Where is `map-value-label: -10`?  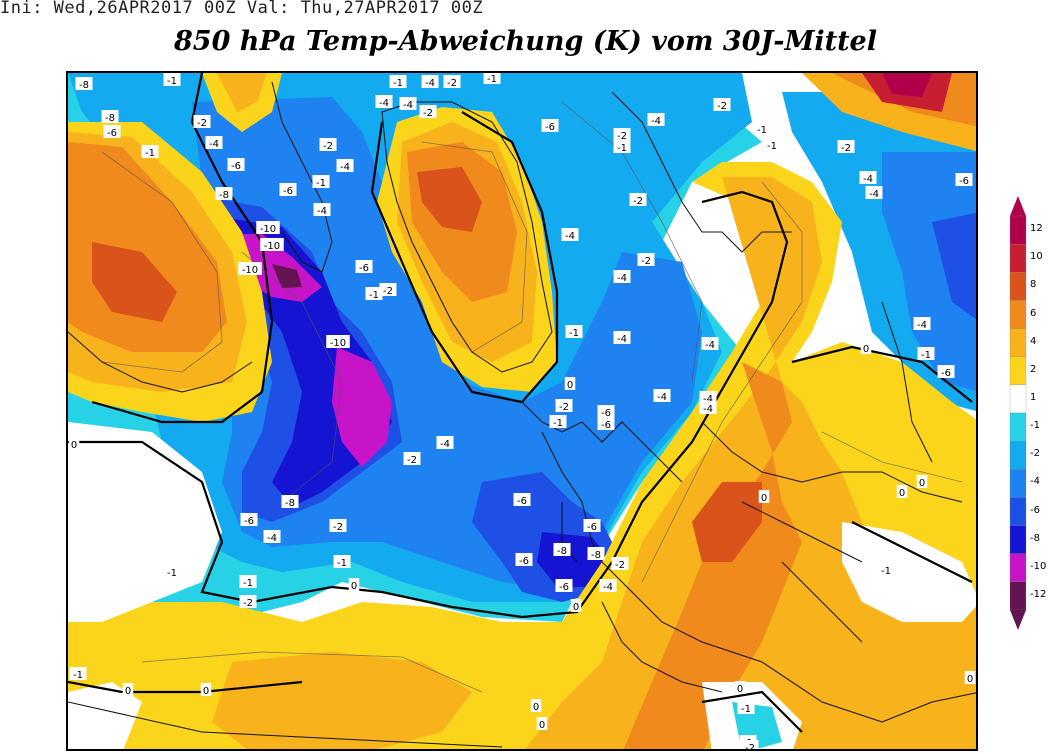
map-value-label: -10 is located at coordinates (338, 342).